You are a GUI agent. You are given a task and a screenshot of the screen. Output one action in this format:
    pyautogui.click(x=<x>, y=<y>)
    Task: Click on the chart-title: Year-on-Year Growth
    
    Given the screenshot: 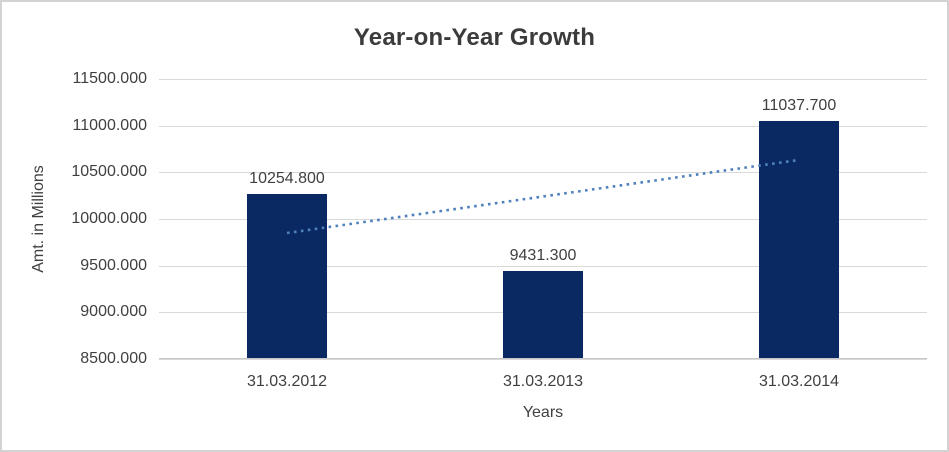 What is the action you would take?
    pyautogui.click(x=474, y=37)
    